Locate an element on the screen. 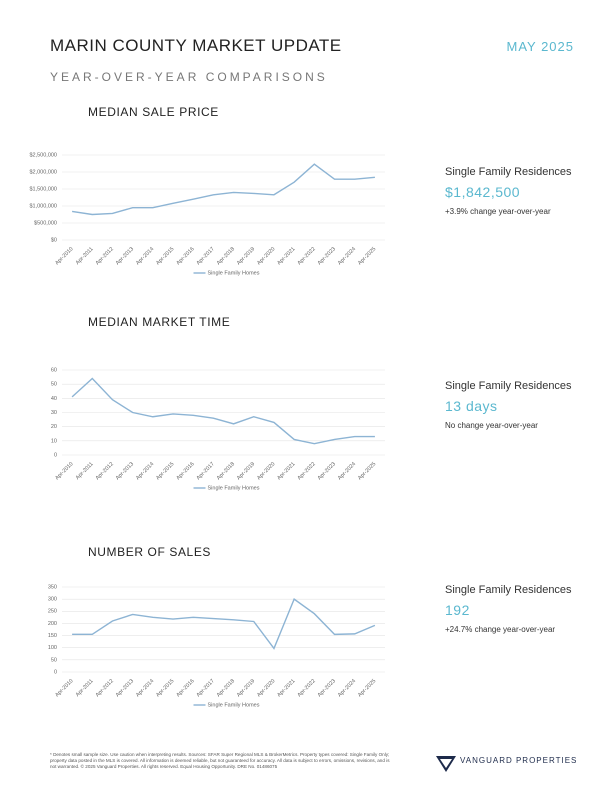 The width and height of the screenshot is (604, 785). section-title: MEDIAN SALE PRICE is located at coordinates (153, 112).